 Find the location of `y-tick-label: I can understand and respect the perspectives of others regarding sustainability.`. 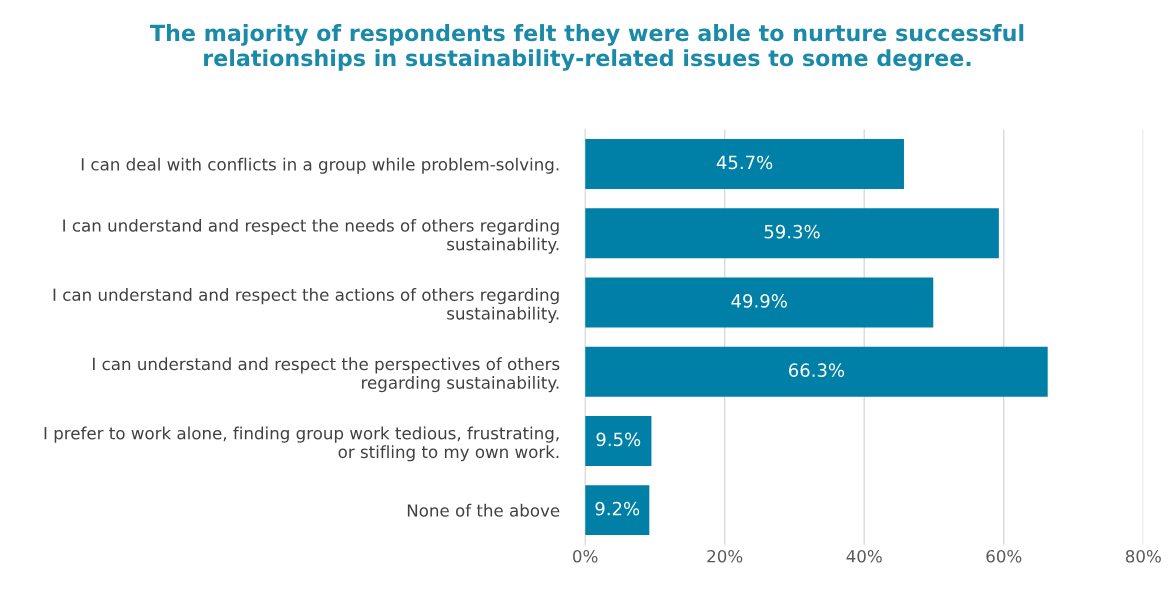

y-tick-label: I can understand and respect the perspectives of others regarding sustainability. is located at coordinates (326, 375).